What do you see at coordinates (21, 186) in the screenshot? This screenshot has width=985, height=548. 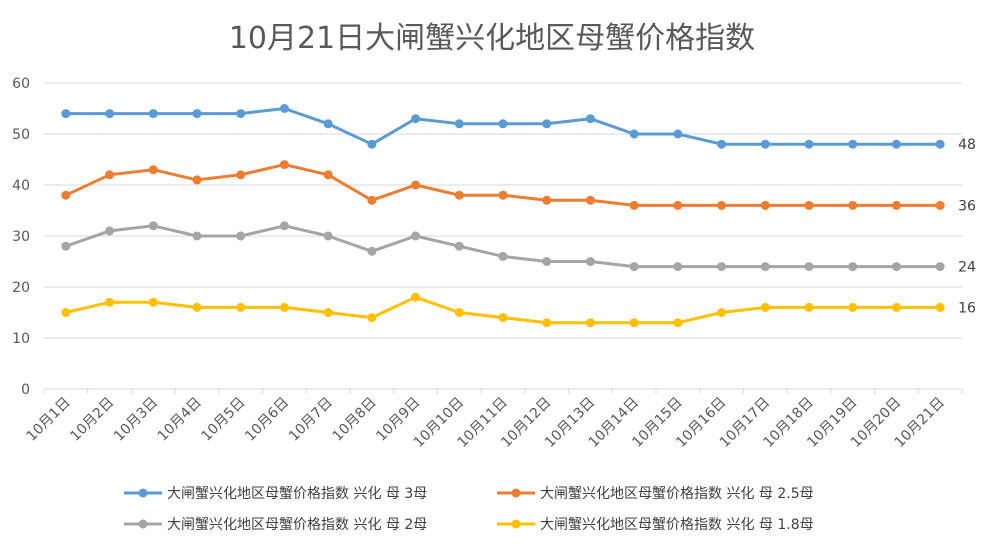 I see `y-tick-label: 40` at bounding box center [21, 186].